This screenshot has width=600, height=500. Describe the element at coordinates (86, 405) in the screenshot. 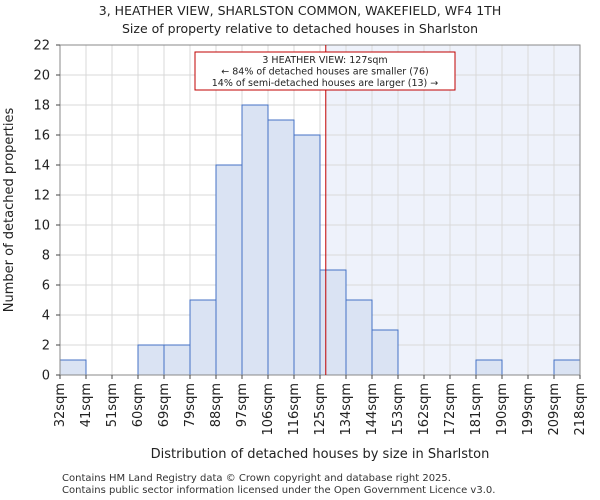

I see `x-tick-label: 41sqm` at that location.